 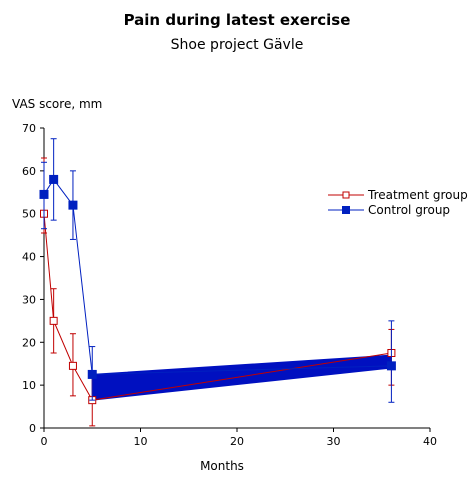 I want to click on x-axis-label: Months, so click(x=222, y=466).